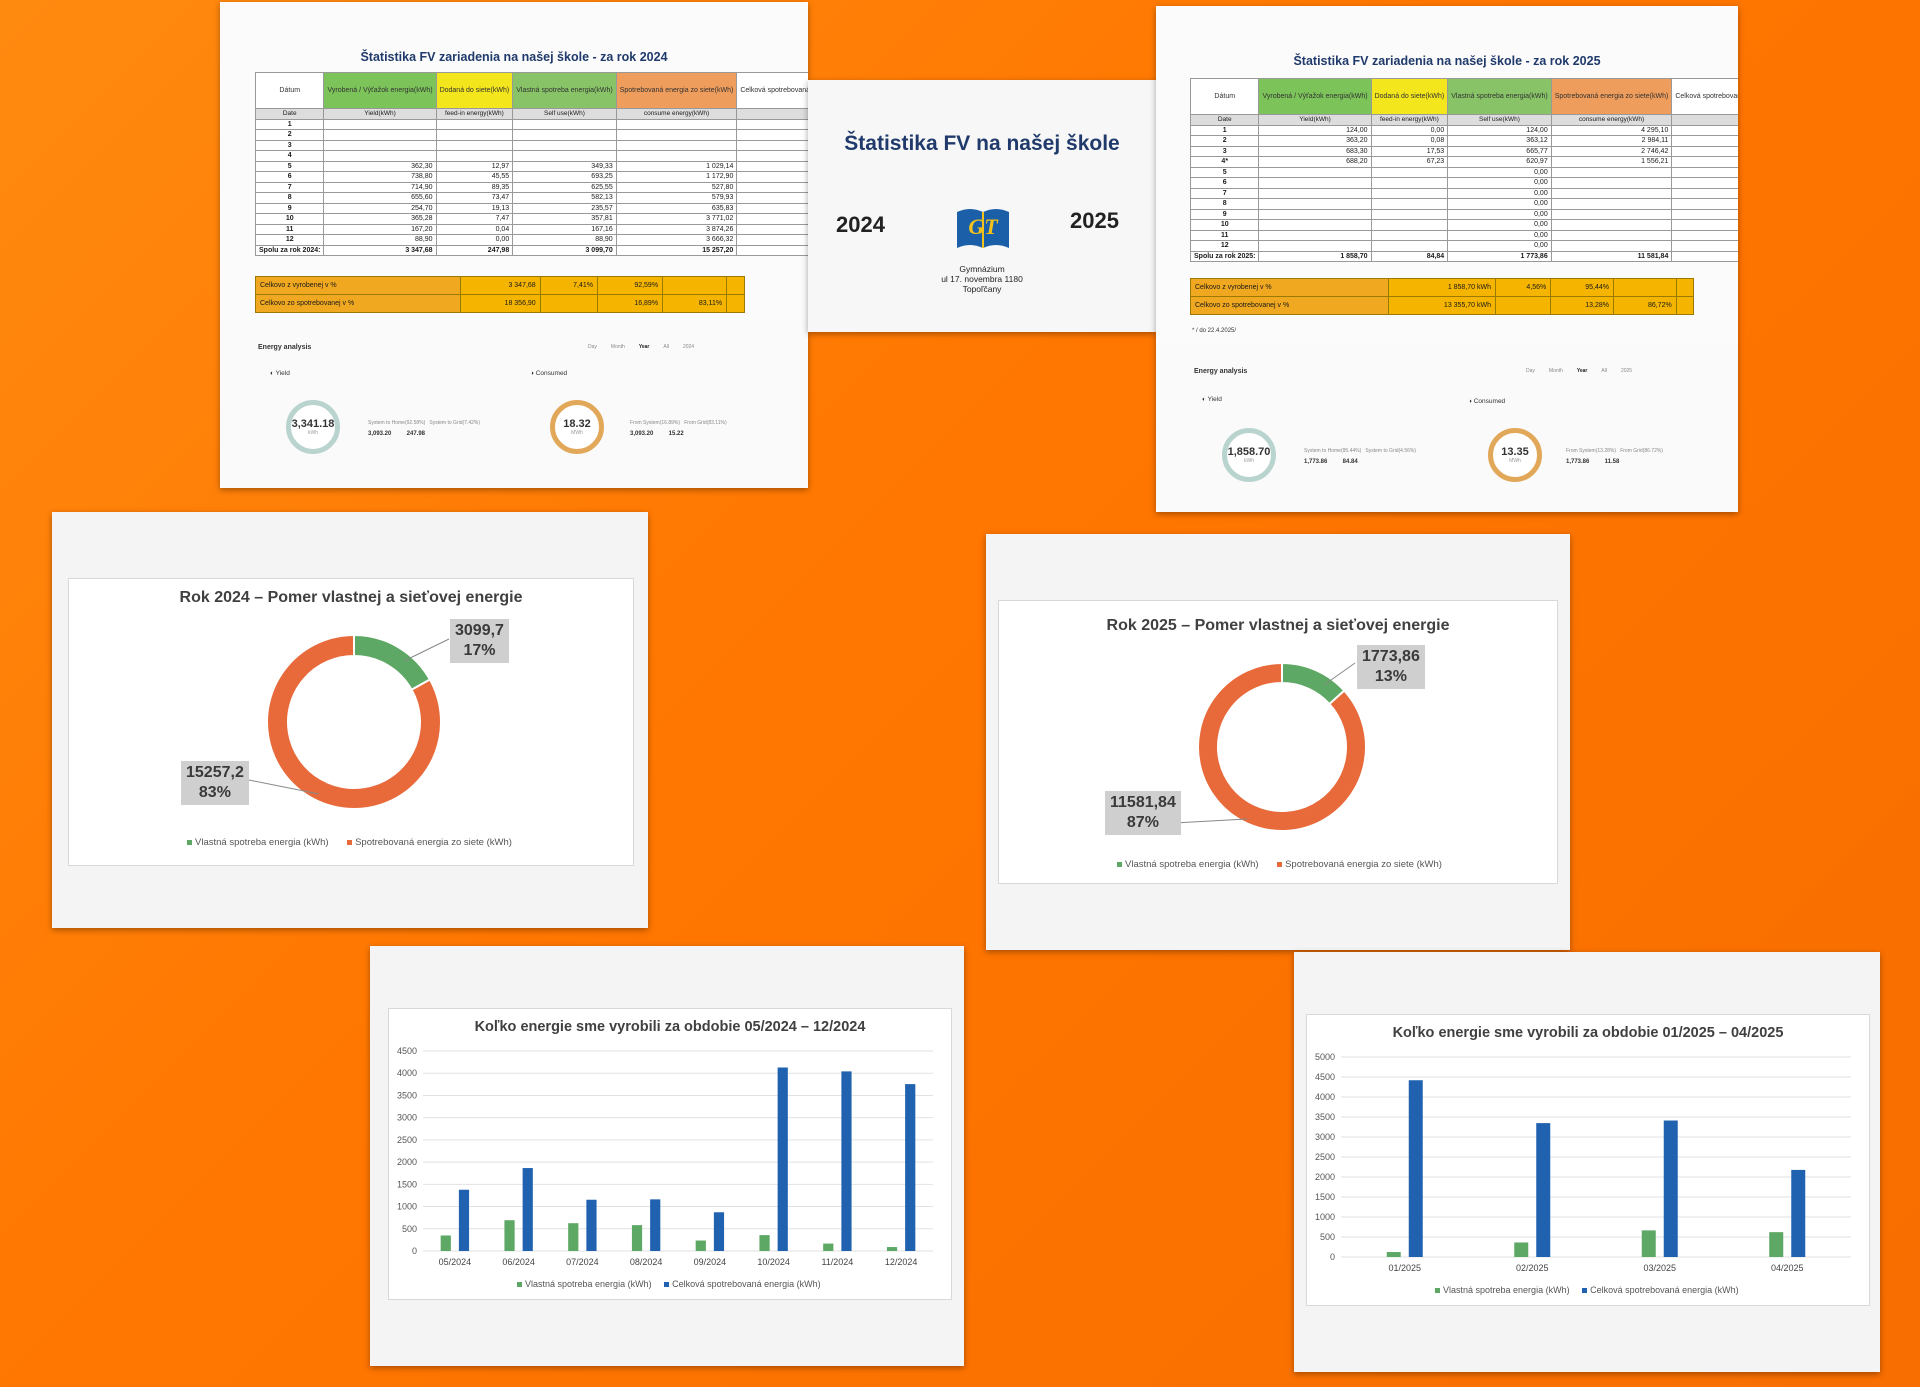 The width and height of the screenshot is (1920, 1387). What do you see at coordinates (1391, 667) in the screenshot?
I see `data-label-self: 1773,86 13%` at bounding box center [1391, 667].